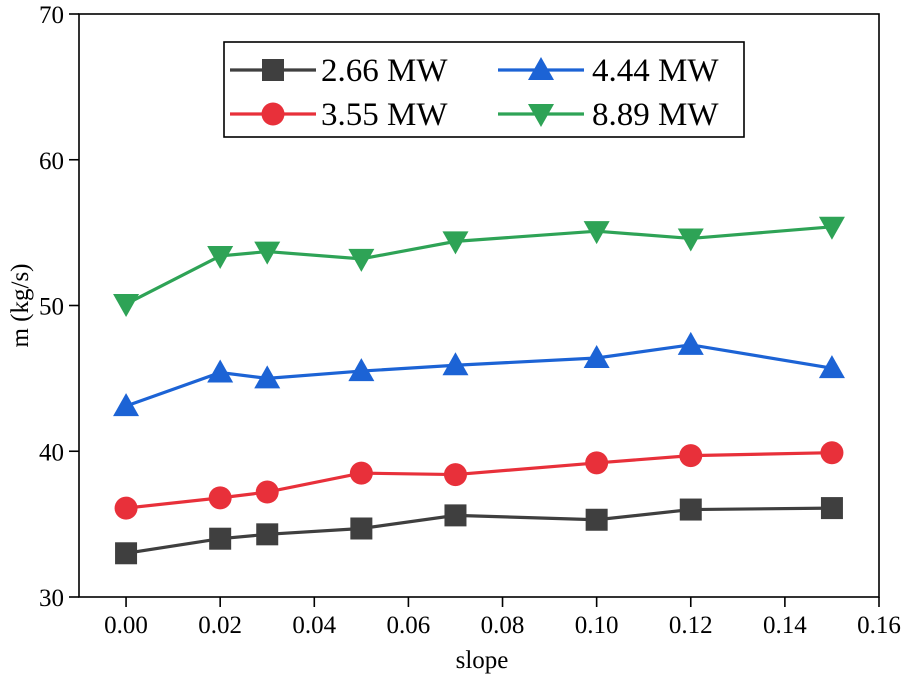  I want to click on legend-label: 2.66 MW, so click(384, 71).